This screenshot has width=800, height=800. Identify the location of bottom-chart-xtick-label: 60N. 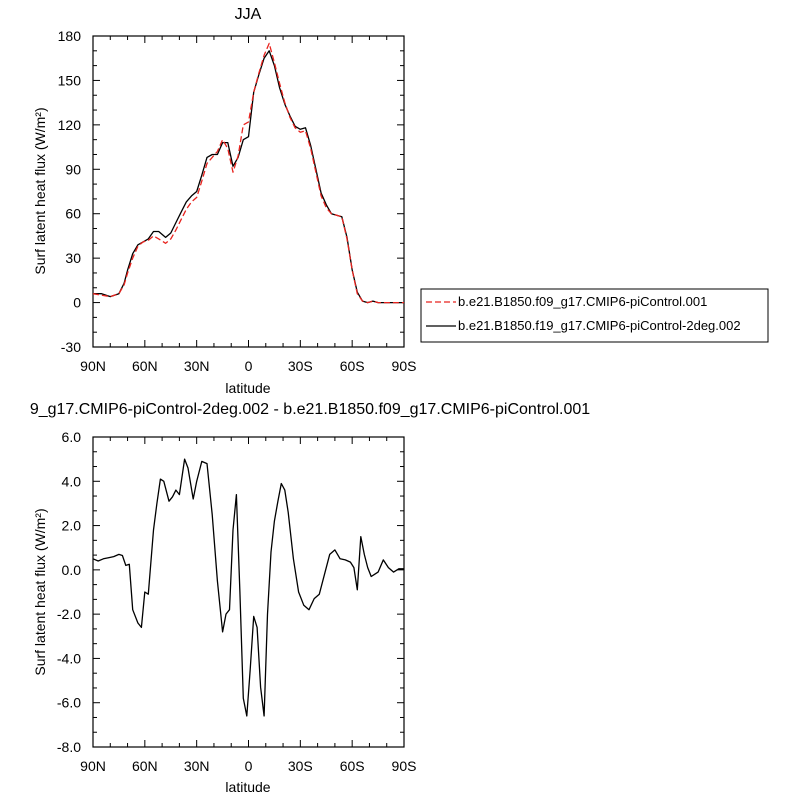
(145, 766).